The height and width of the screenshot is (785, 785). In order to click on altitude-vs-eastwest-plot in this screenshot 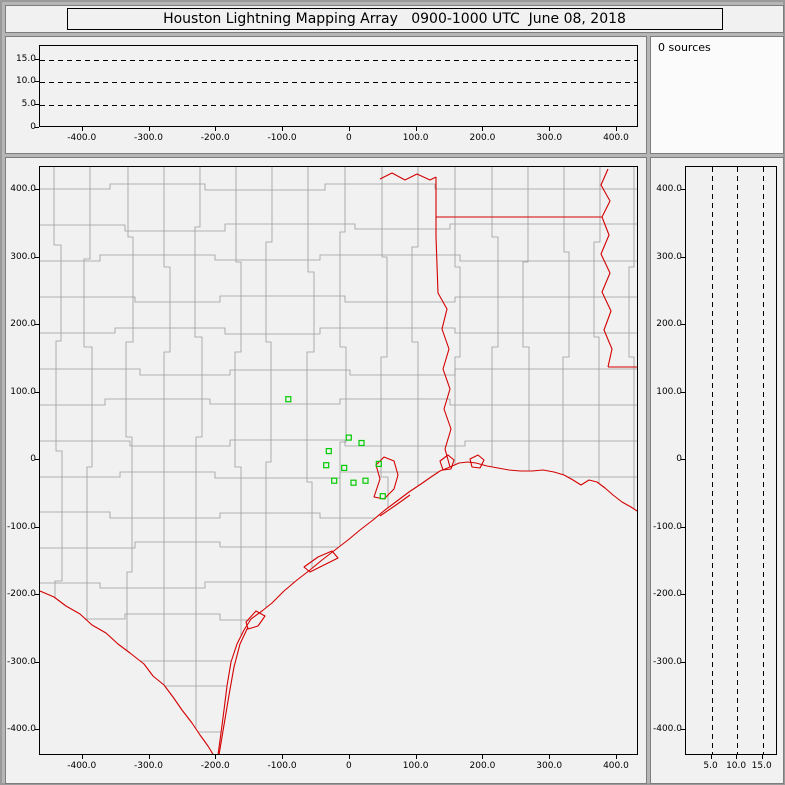, I will do `click(338, 86)`.